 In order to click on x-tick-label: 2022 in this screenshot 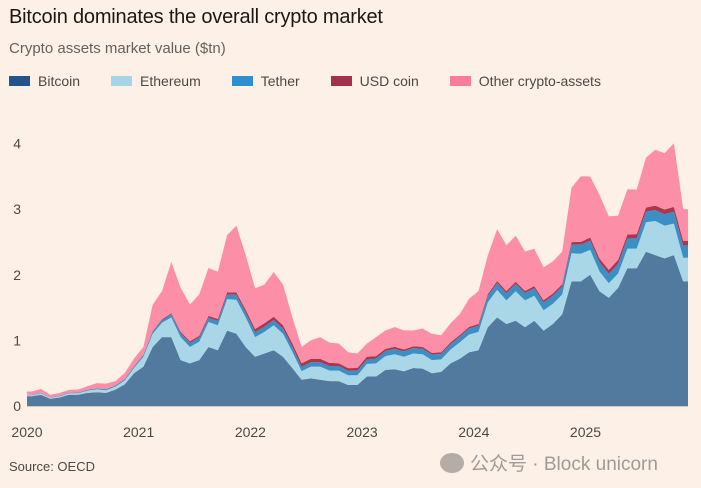, I will do `click(250, 432)`.